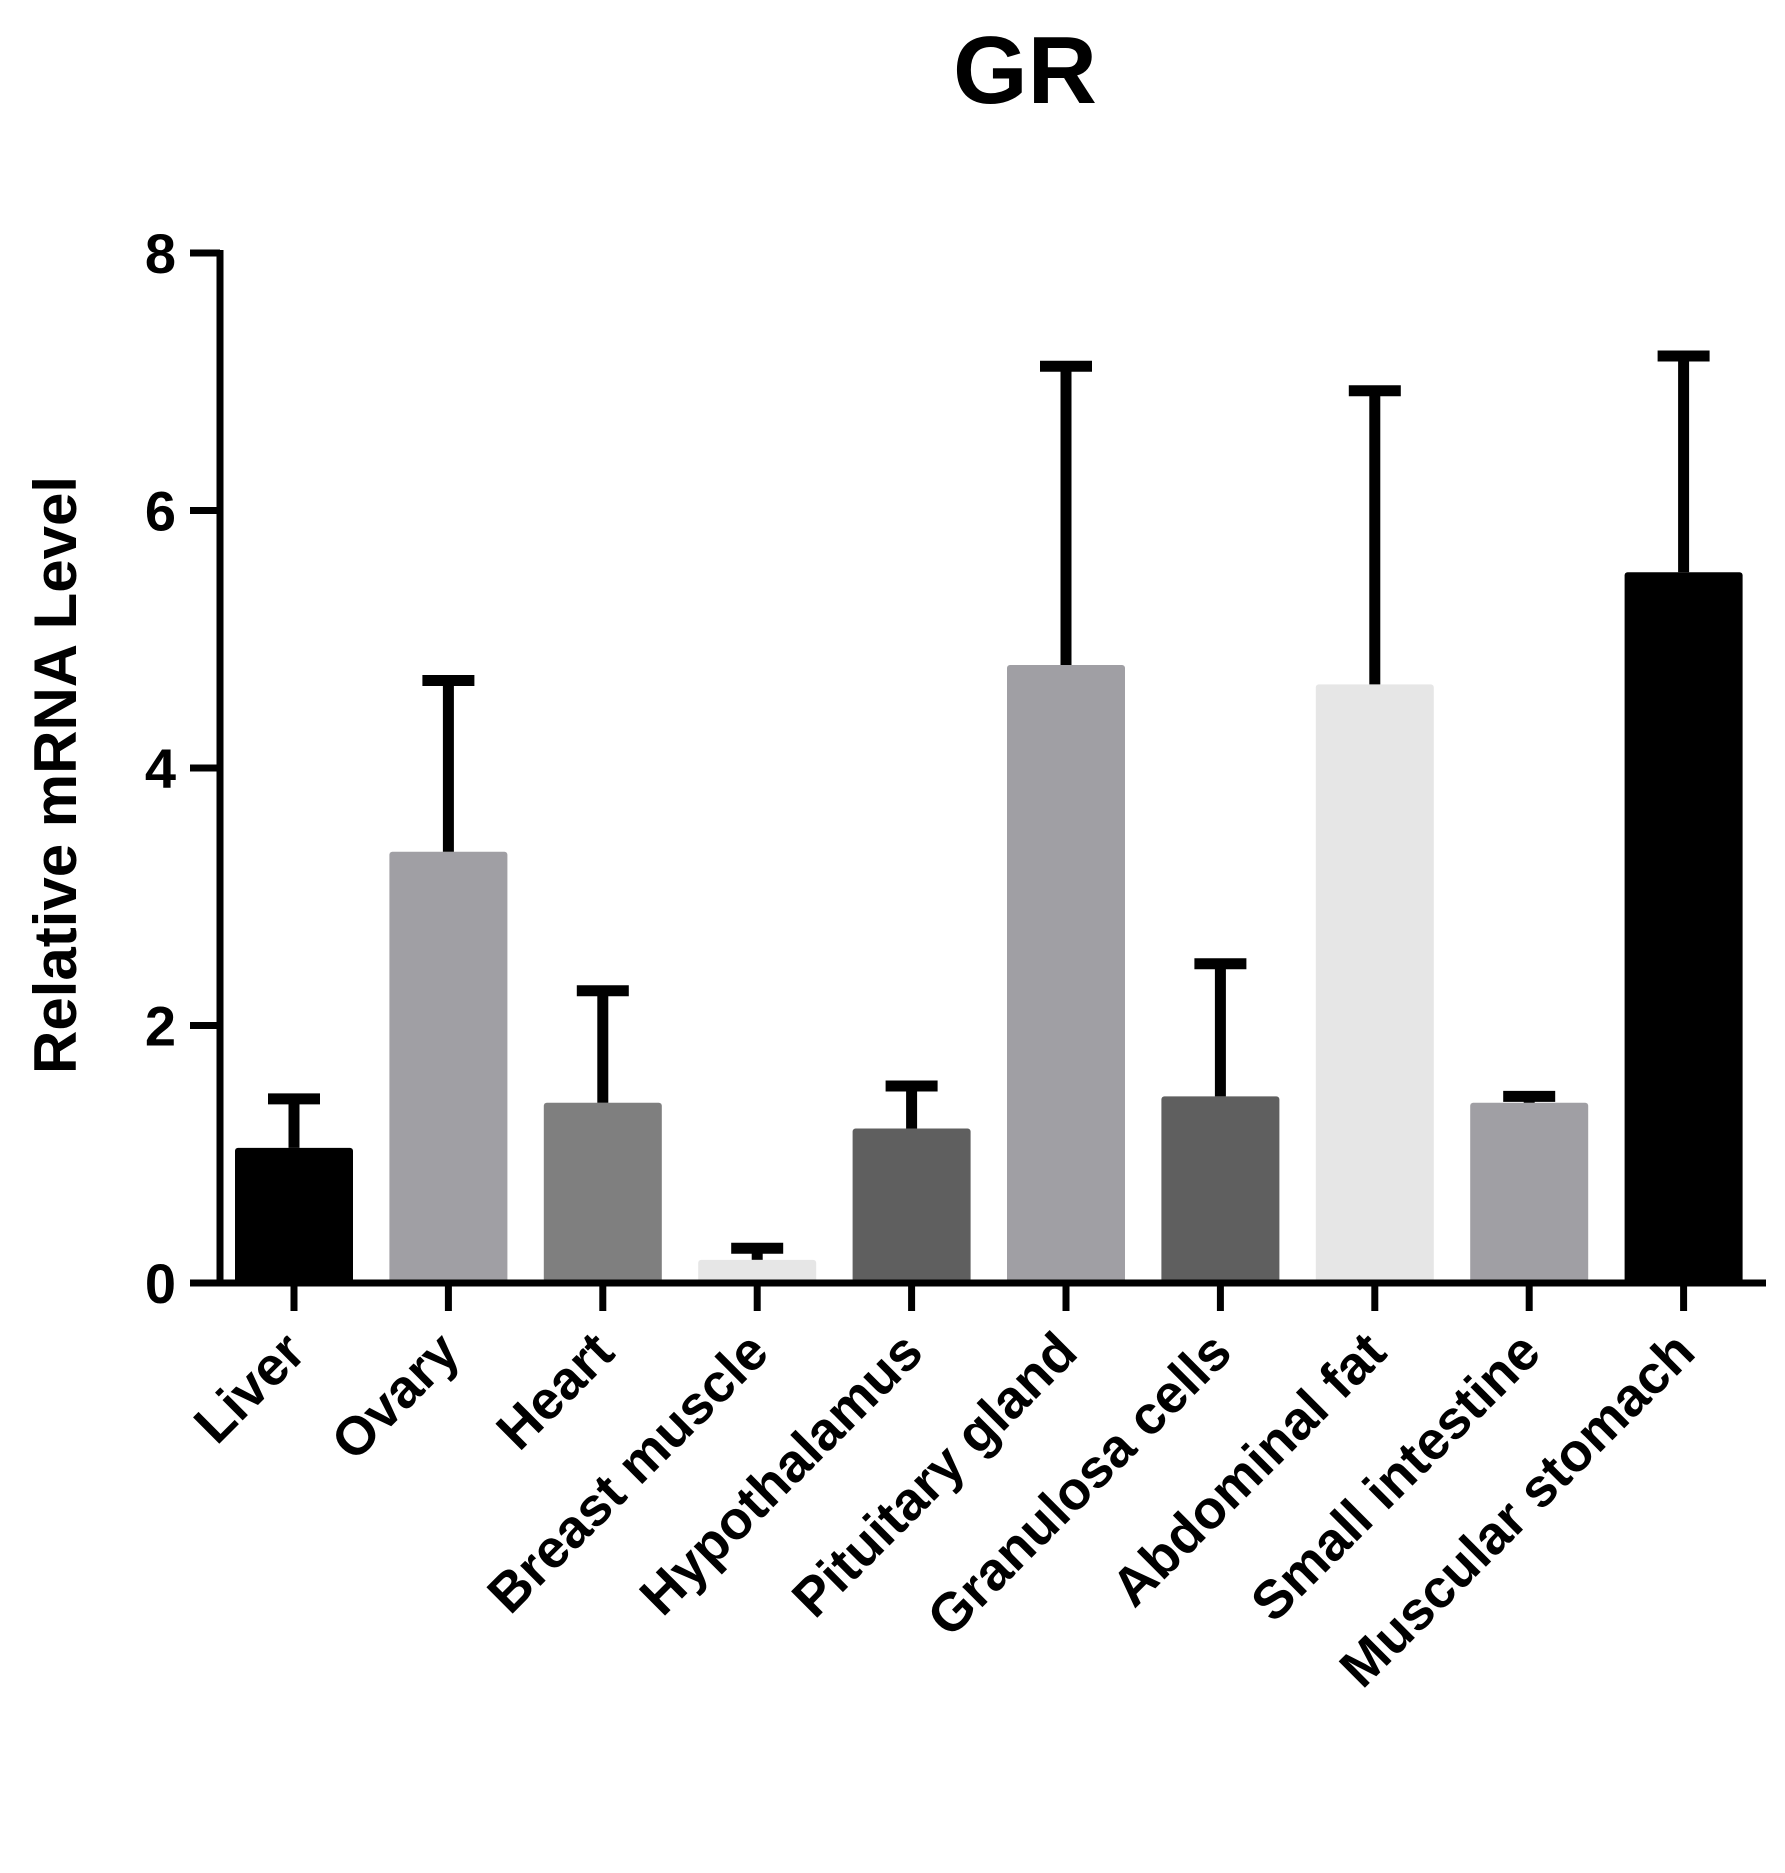 This screenshot has width=1785, height=1873. I want to click on chart-title: GR, so click(1025, 70).